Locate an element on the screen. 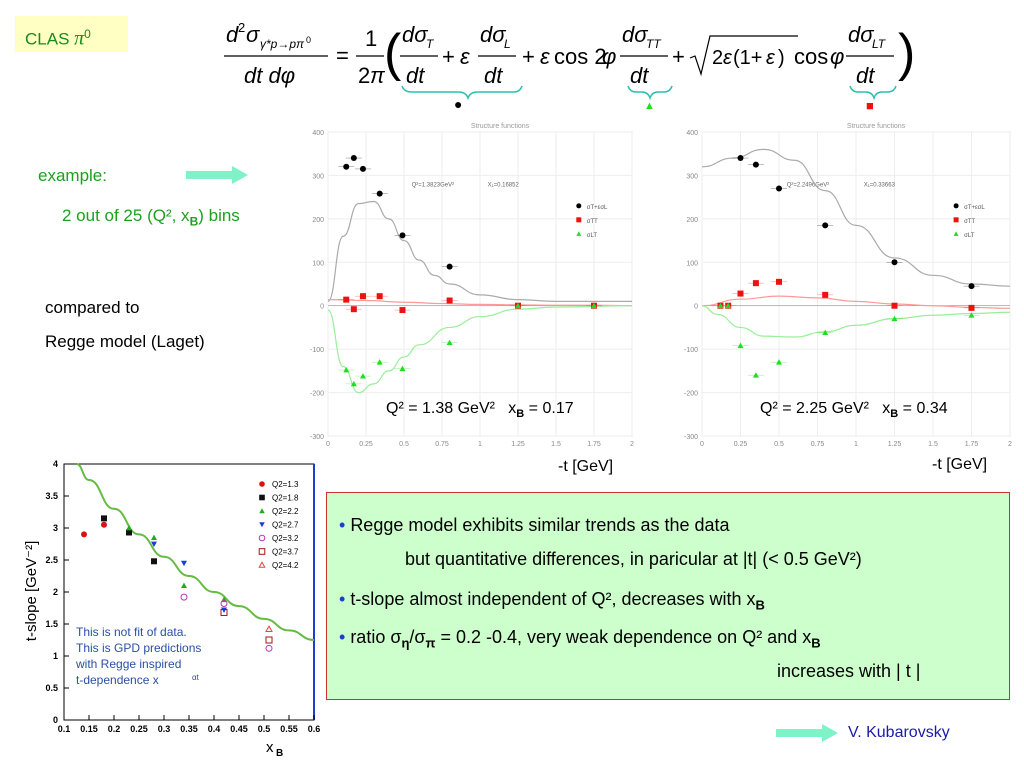  x-tick-label: 2 is located at coordinates (632, 444).